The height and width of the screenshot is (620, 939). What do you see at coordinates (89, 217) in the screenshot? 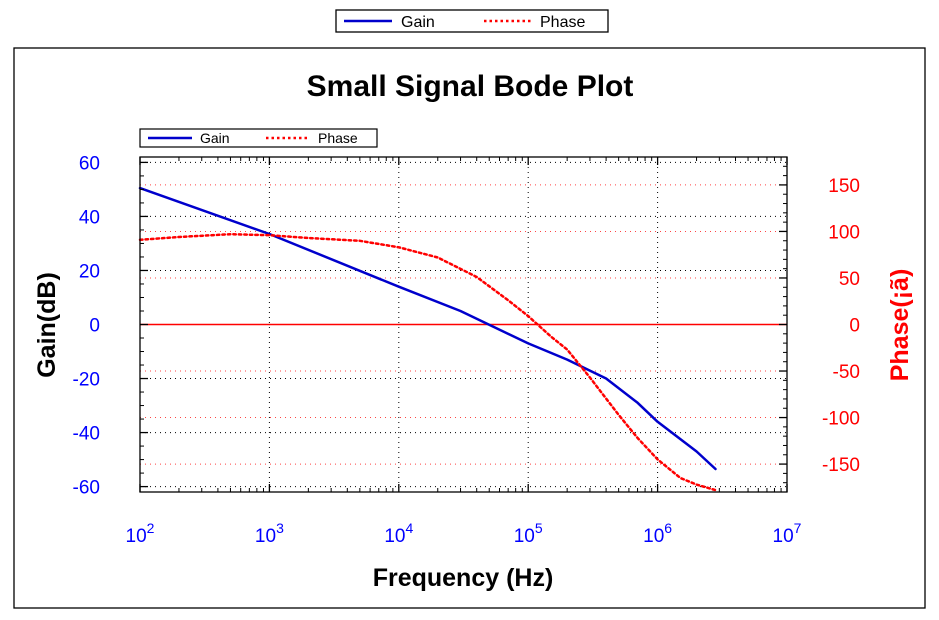
I see `y-tick-label: 40` at bounding box center [89, 217].